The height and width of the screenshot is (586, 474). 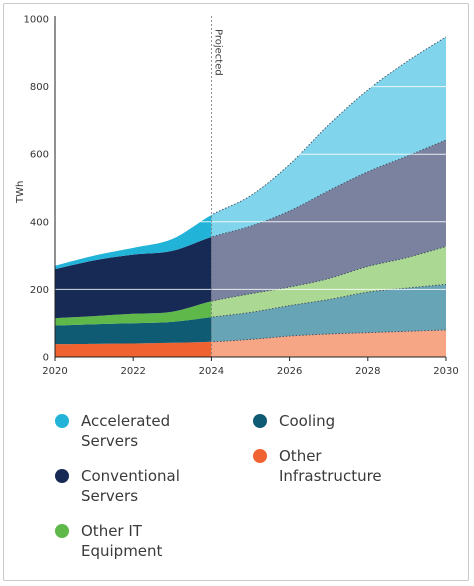 I want to click on area-cooling-projected, so click(x=328, y=313).